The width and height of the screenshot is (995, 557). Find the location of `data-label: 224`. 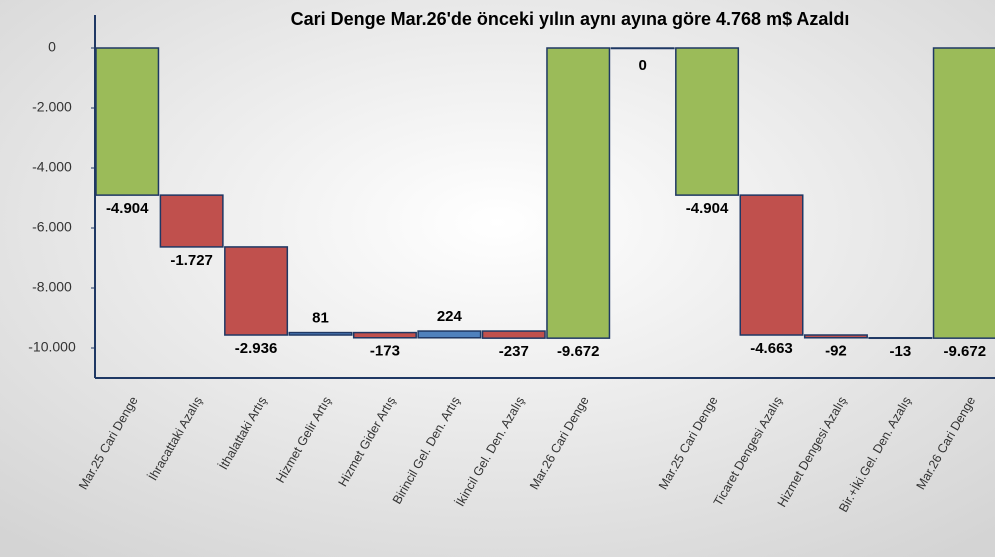

data-label: 224 is located at coordinates (450, 316).